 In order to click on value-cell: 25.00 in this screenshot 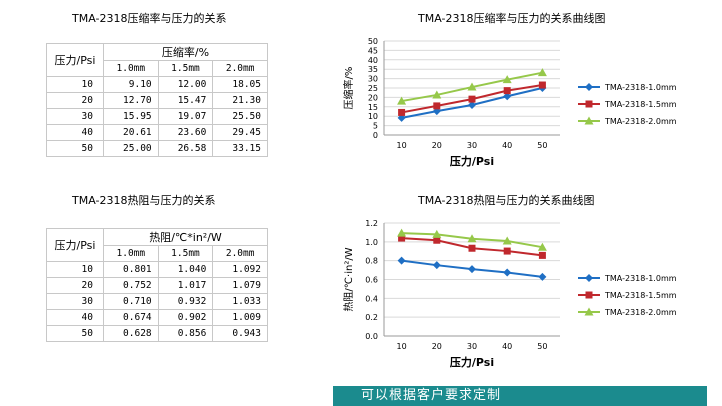, I will do `click(131, 148)`.